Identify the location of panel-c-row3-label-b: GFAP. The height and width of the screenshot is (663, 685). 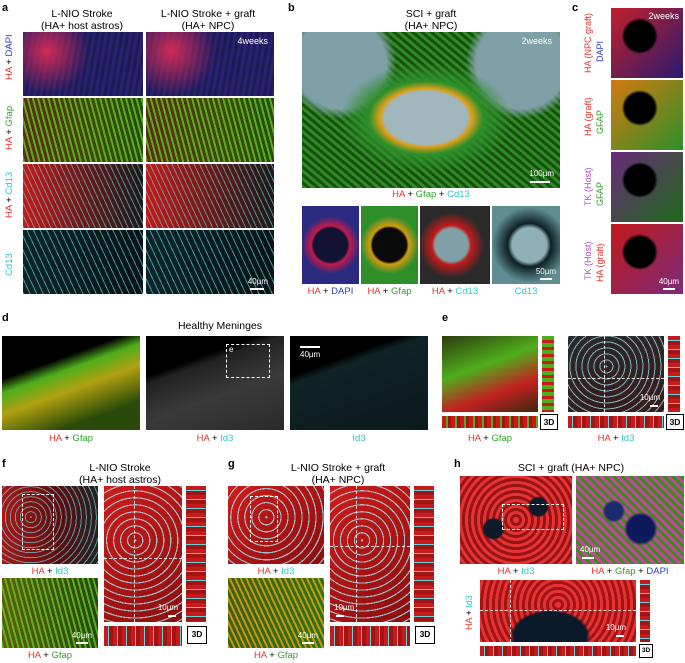
(600, 193).